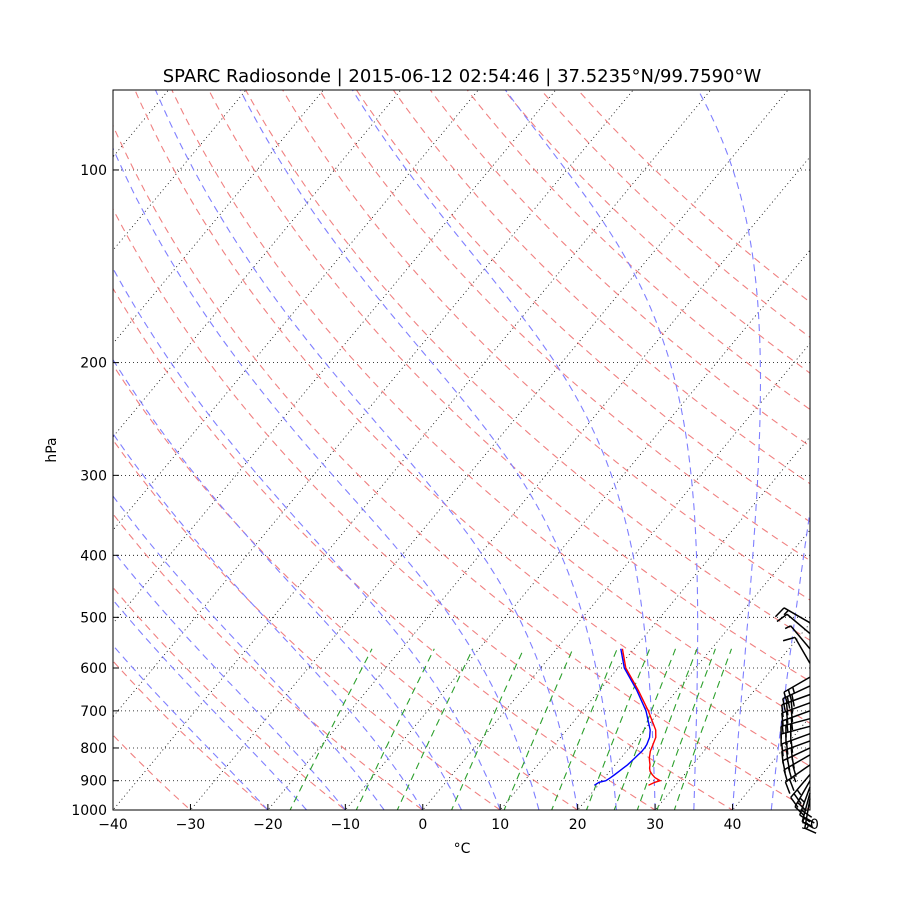 The height and width of the screenshot is (900, 900). Describe the element at coordinates (52, 449) in the screenshot. I see `y-axis-label: hPa` at that location.